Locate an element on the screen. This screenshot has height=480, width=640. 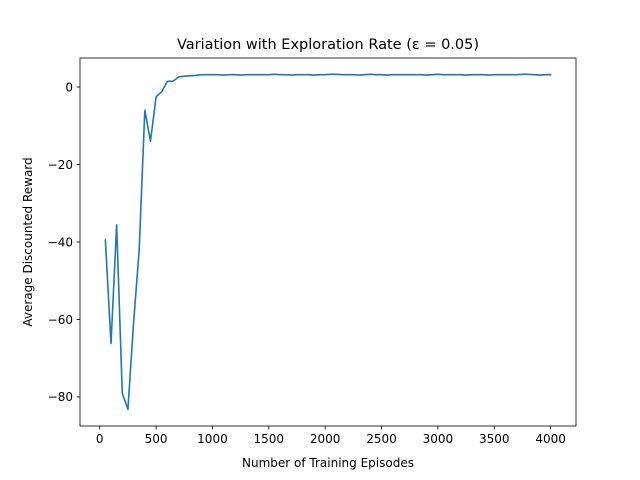
y-axis: 0 −20 −40 −60 −80 is located at coordinates (64, 242).